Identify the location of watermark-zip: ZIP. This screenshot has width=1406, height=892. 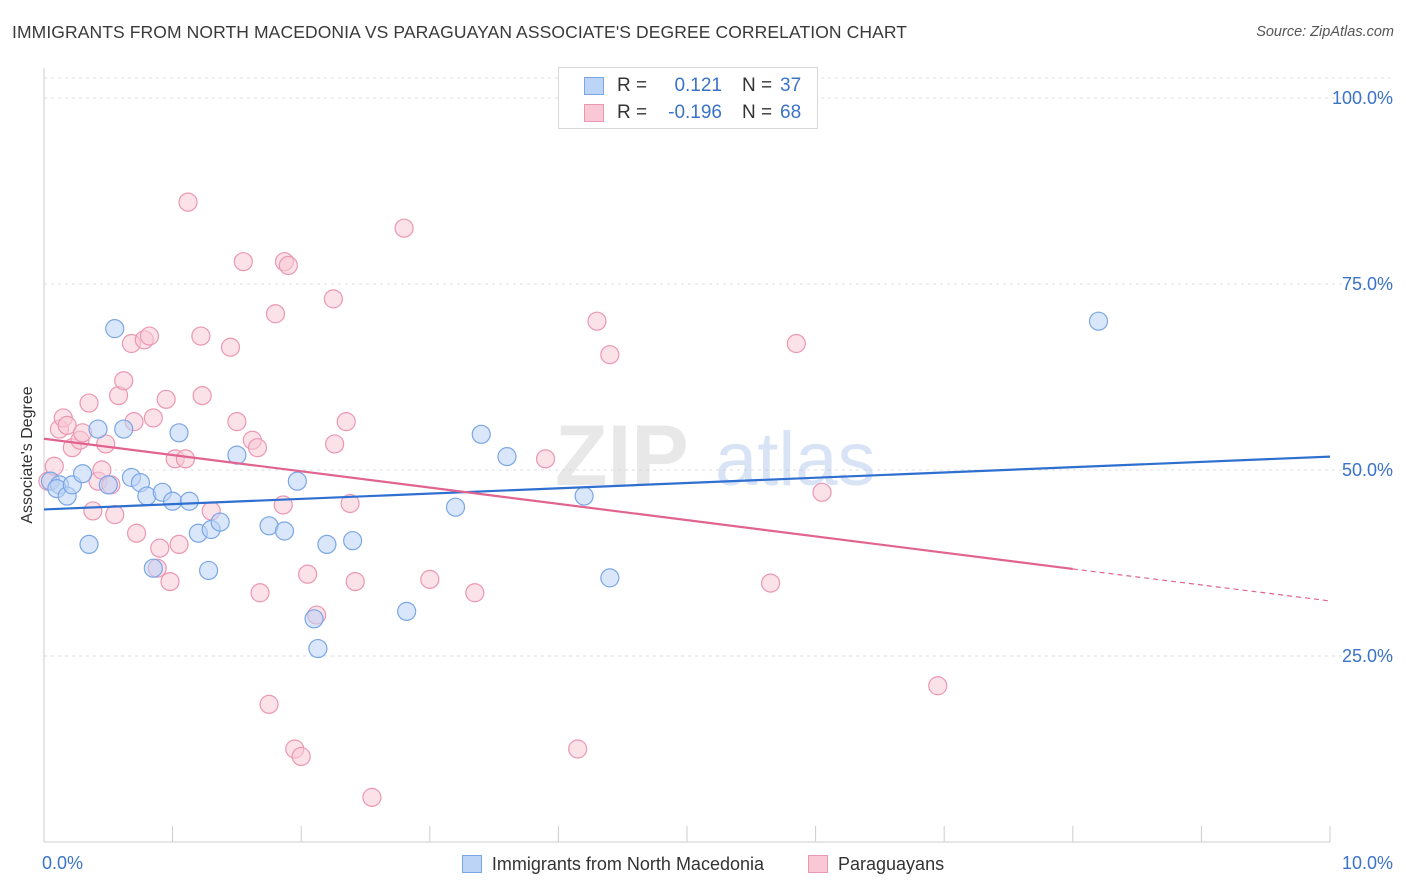
(622, 456).